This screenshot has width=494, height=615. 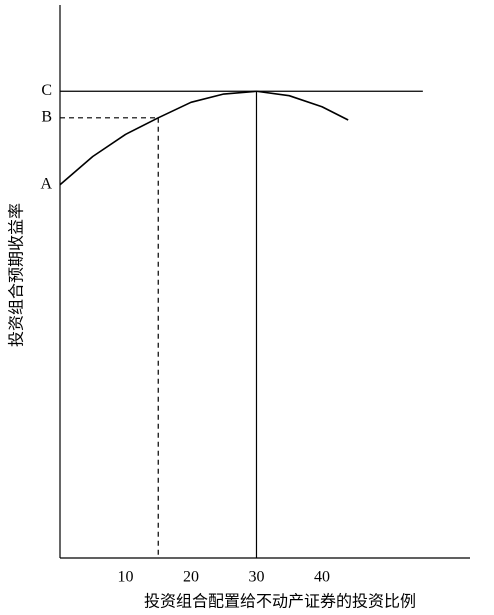 I want to click on x-tick-label: 20, so click(x=191, y=577).